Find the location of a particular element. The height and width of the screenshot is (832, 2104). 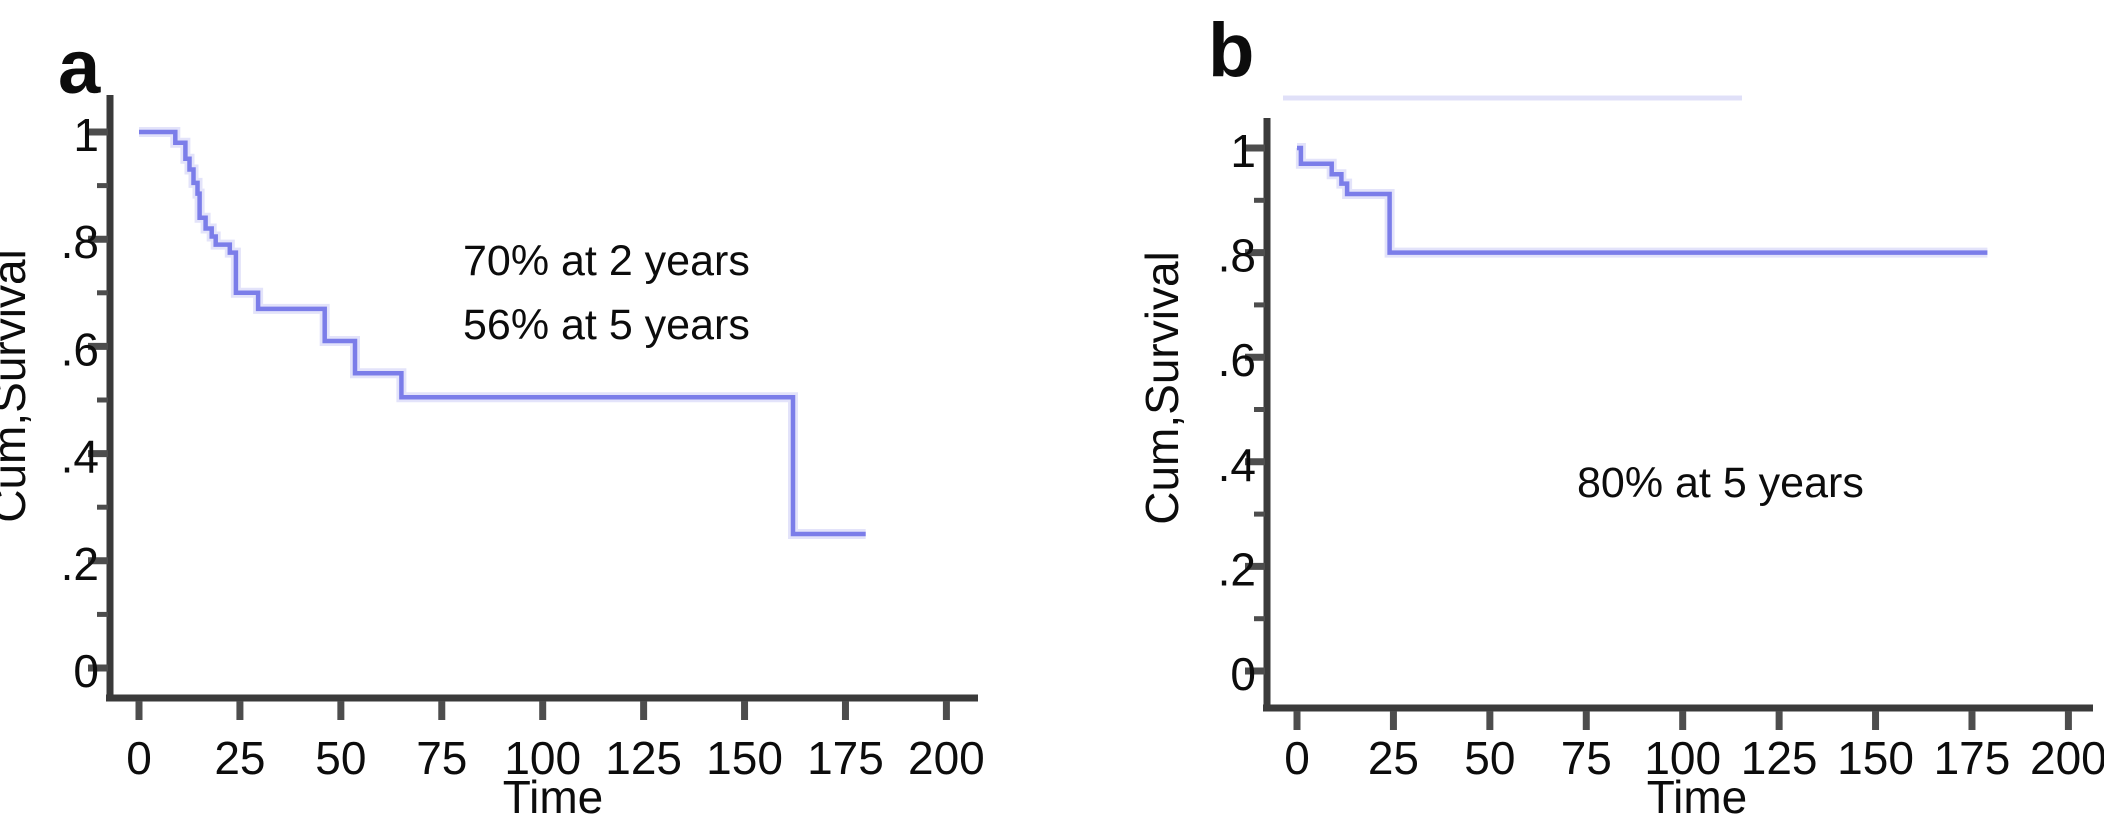

panel-b-y-tick-label-.8: .8 is located at coordinates (1237, 256).